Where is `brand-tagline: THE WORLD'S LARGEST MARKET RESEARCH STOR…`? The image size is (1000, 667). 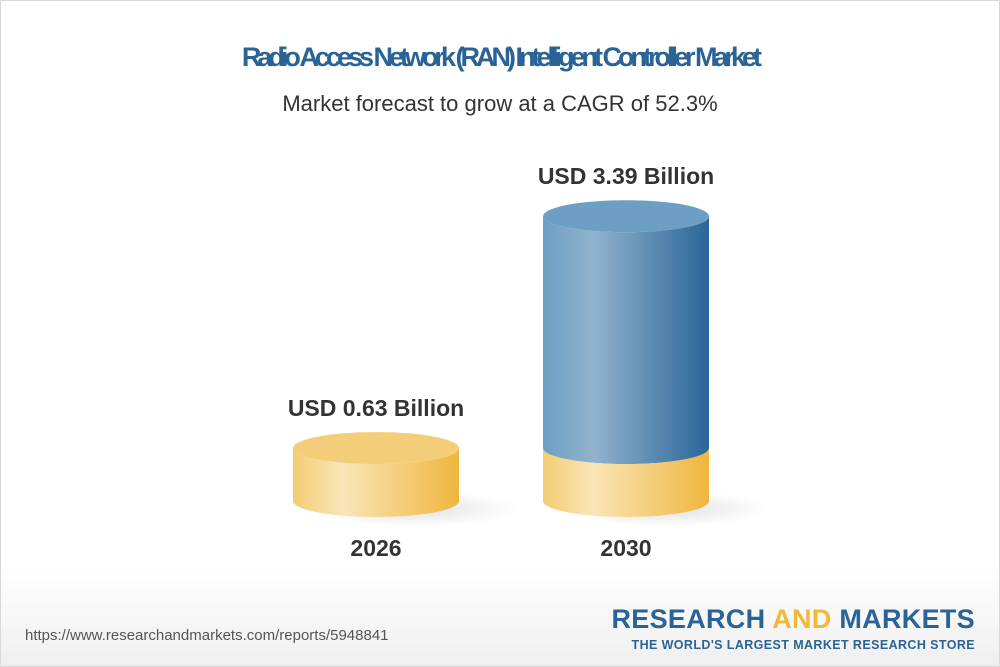 brand-tagline: THE WORLD'S LARGEST MARKET RESEARCH STOR… is located at coordinates (803, 645).